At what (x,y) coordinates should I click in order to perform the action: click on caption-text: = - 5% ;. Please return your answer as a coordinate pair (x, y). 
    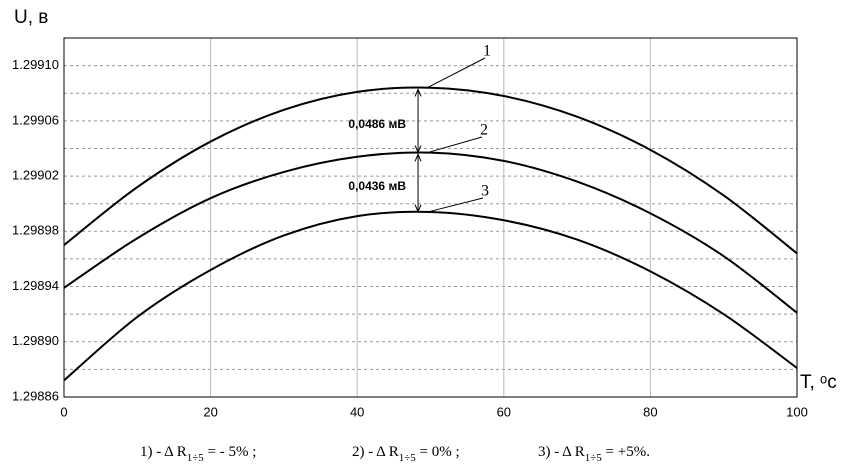
    Looking at the image, I should click on (230, 452).